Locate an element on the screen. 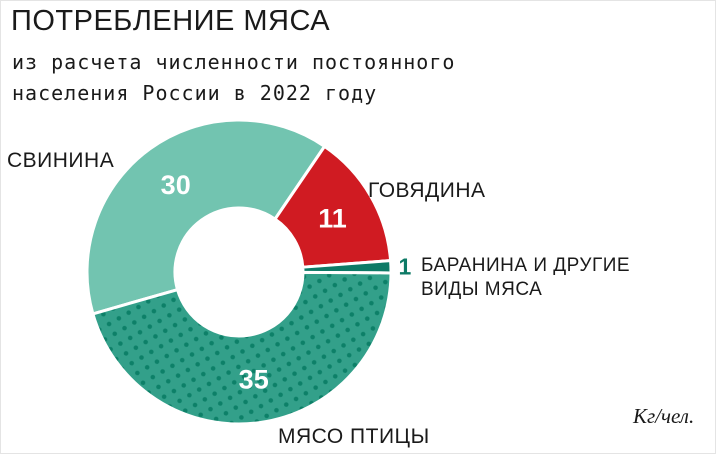 The height and width of the screenshot is (454, 716). segment-value-lamb: 1 is located at coordinates (405, 267).